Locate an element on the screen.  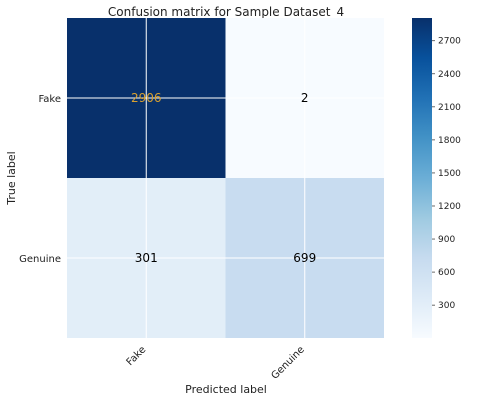
x-axis-ticks: Fake Genuine is located at coordinates (216, 362).